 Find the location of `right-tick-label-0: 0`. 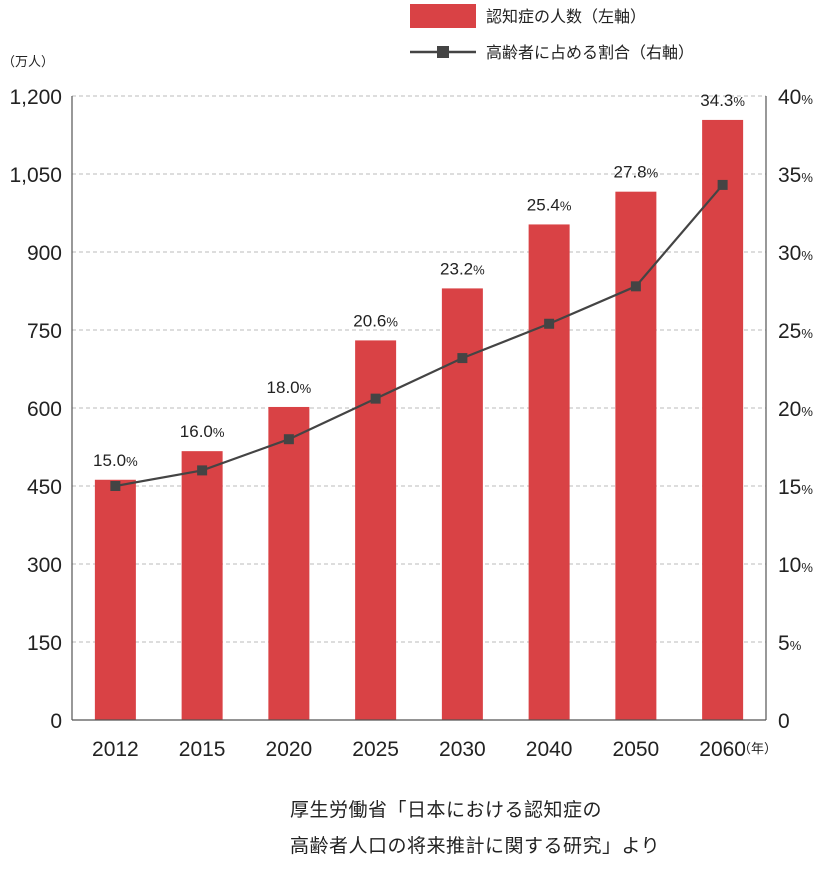

right-tick-label-0: 0 is located at coordinates (784, 721).